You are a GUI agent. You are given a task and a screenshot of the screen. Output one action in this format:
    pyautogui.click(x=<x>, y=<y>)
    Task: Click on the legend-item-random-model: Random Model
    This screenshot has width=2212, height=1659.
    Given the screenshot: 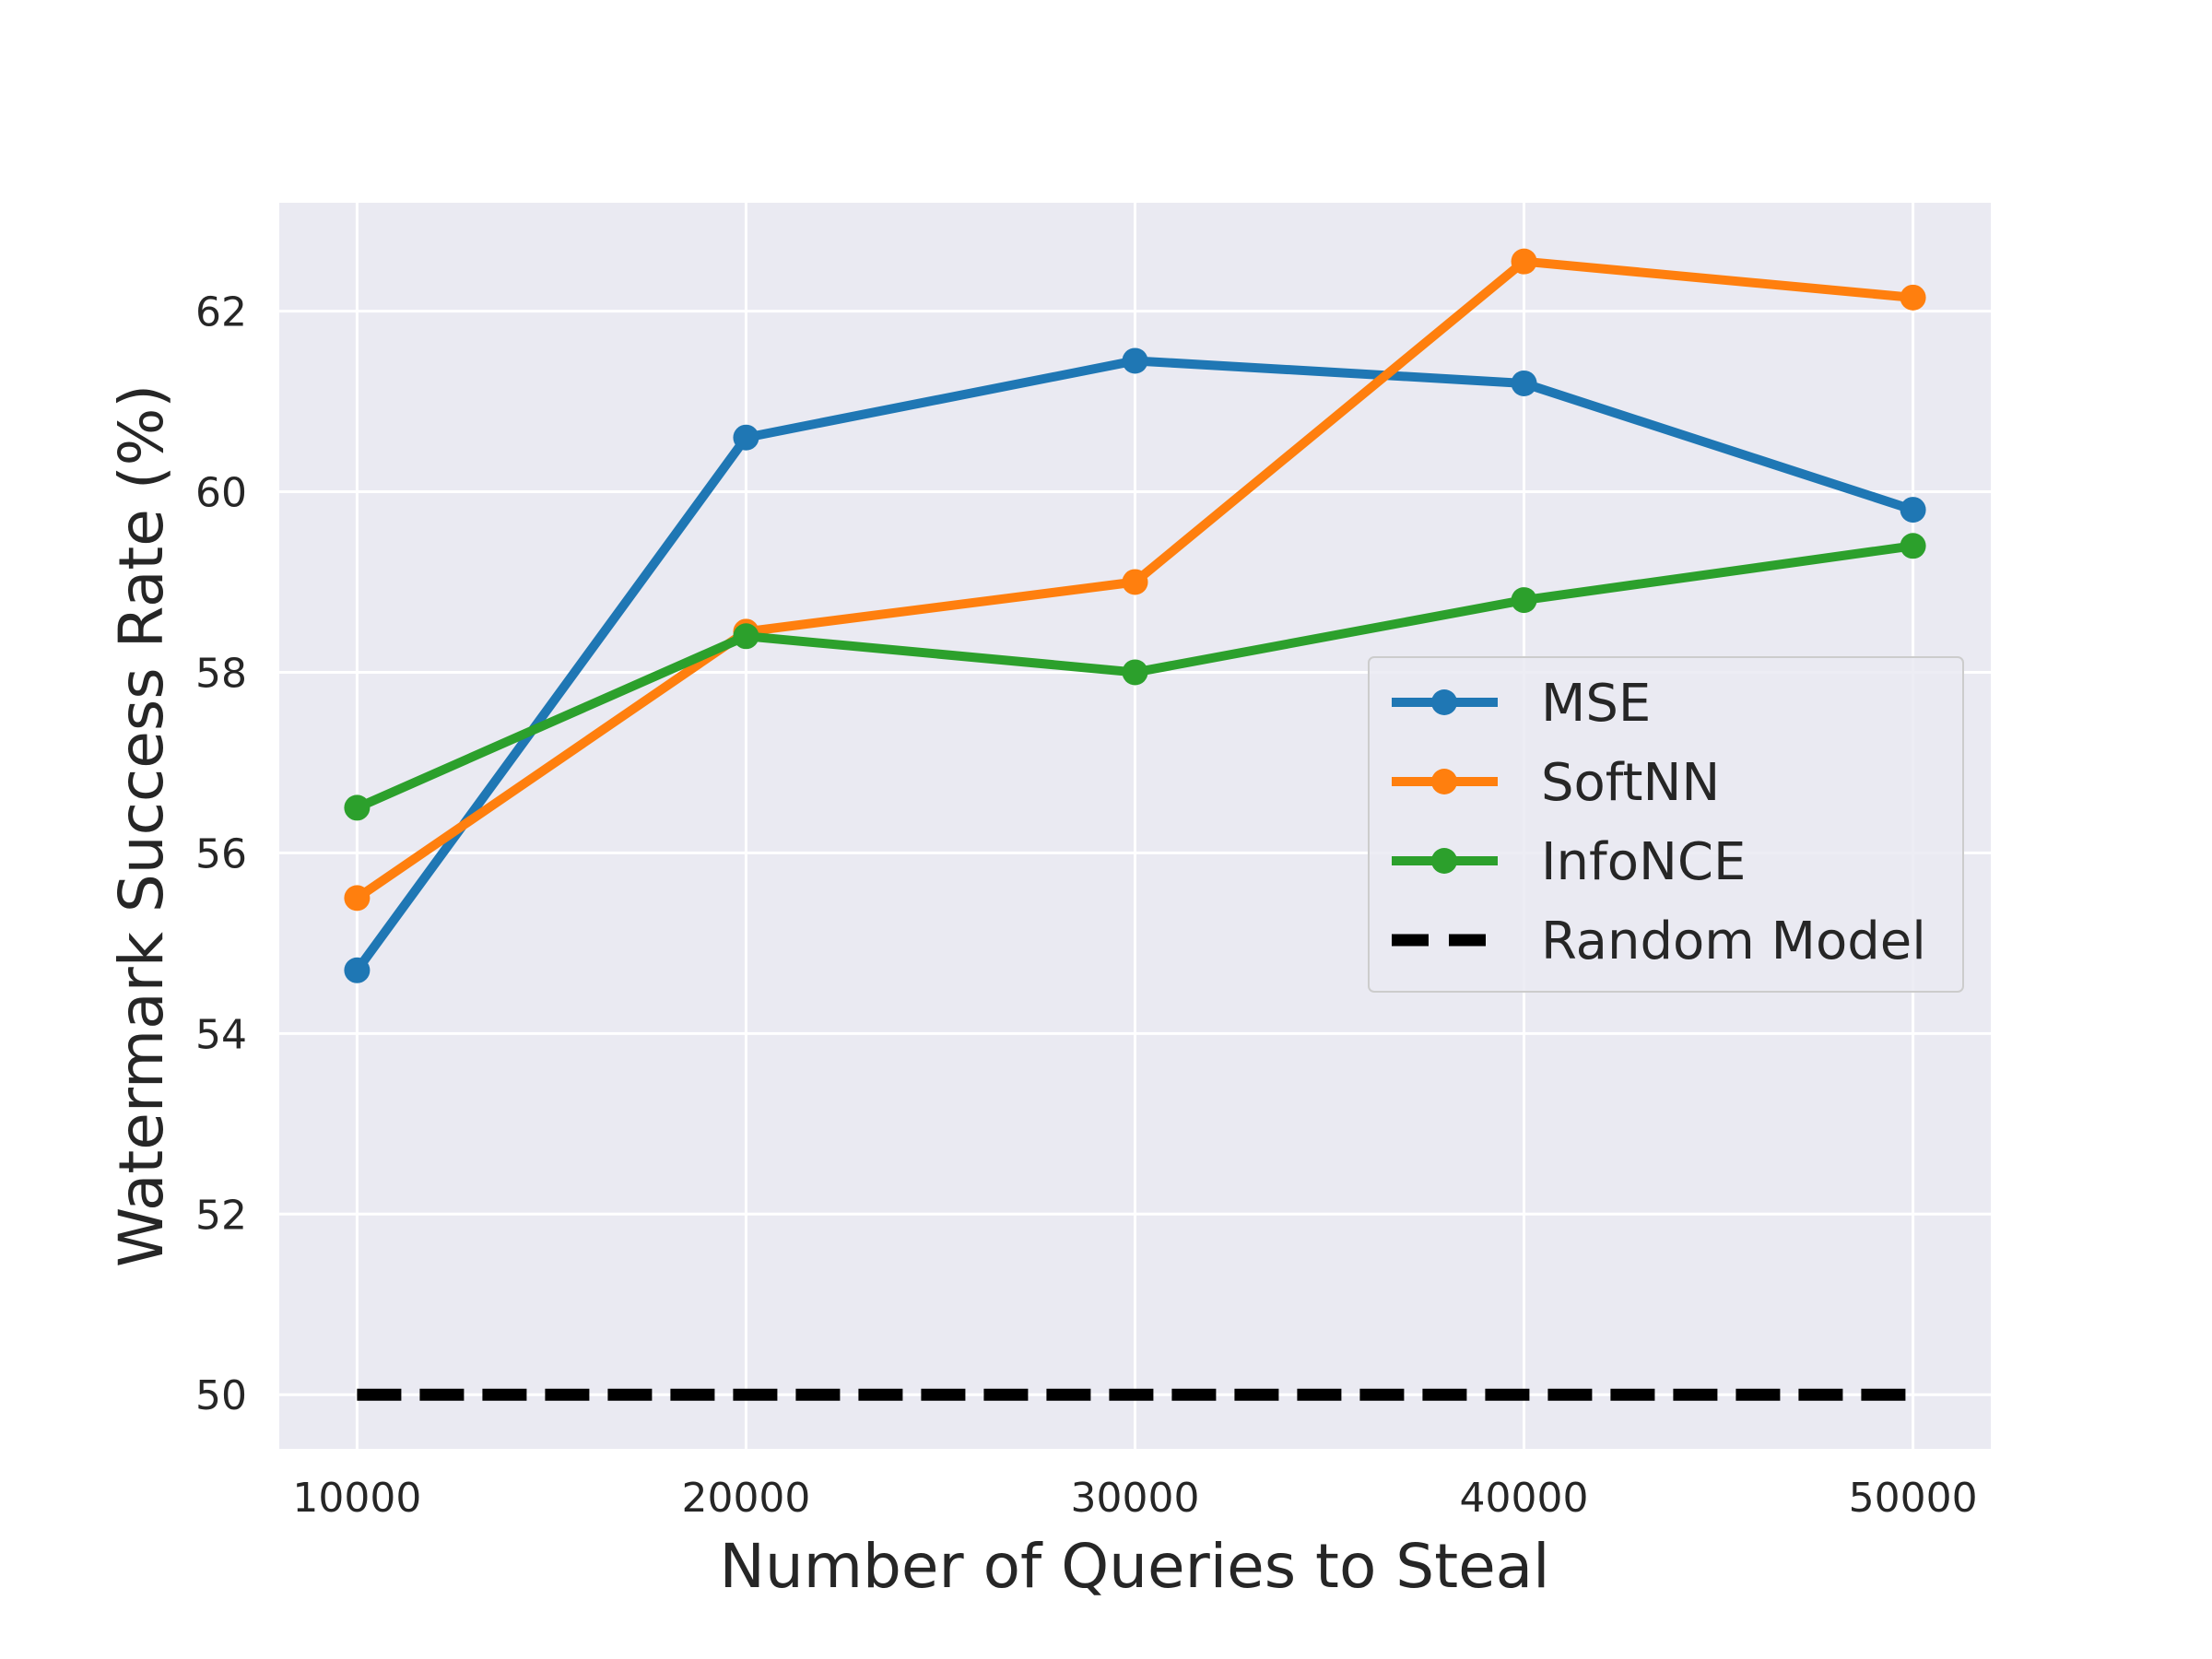 What is the action you would take?
    pyautogui.click(x=1659, y=941)
    